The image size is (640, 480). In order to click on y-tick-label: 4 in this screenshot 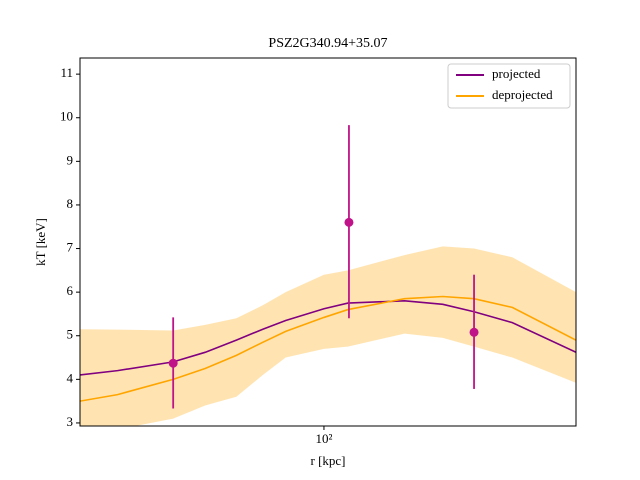, I will do `click(70, 377)`.